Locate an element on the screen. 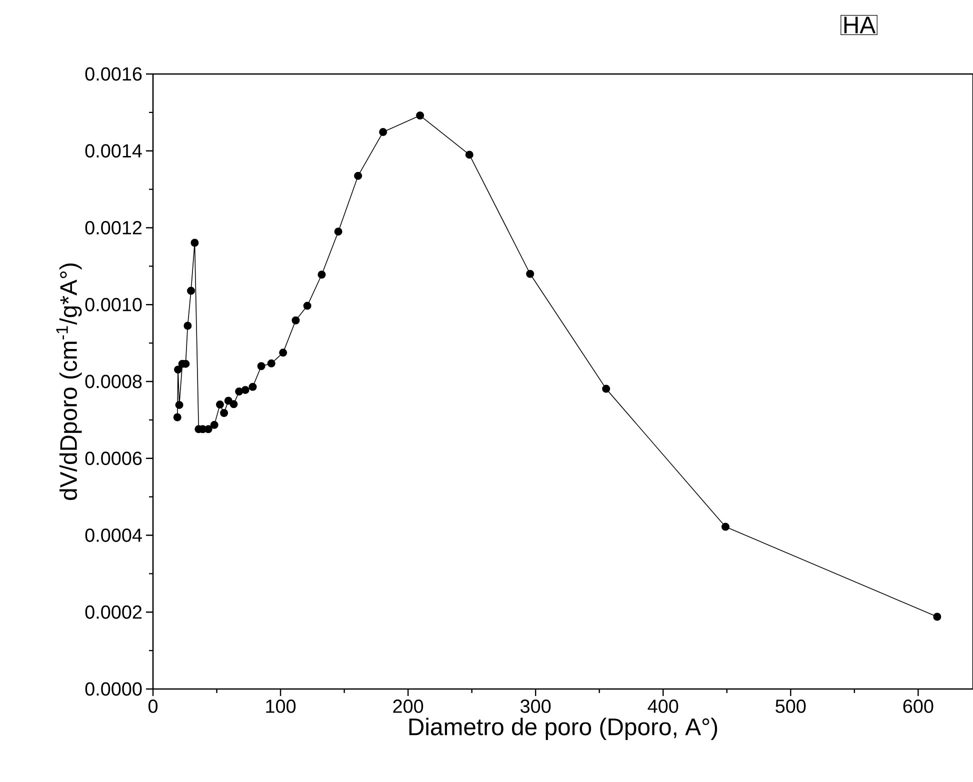  y-tick-label: 0.0004 is located at coordinates (113, 535).